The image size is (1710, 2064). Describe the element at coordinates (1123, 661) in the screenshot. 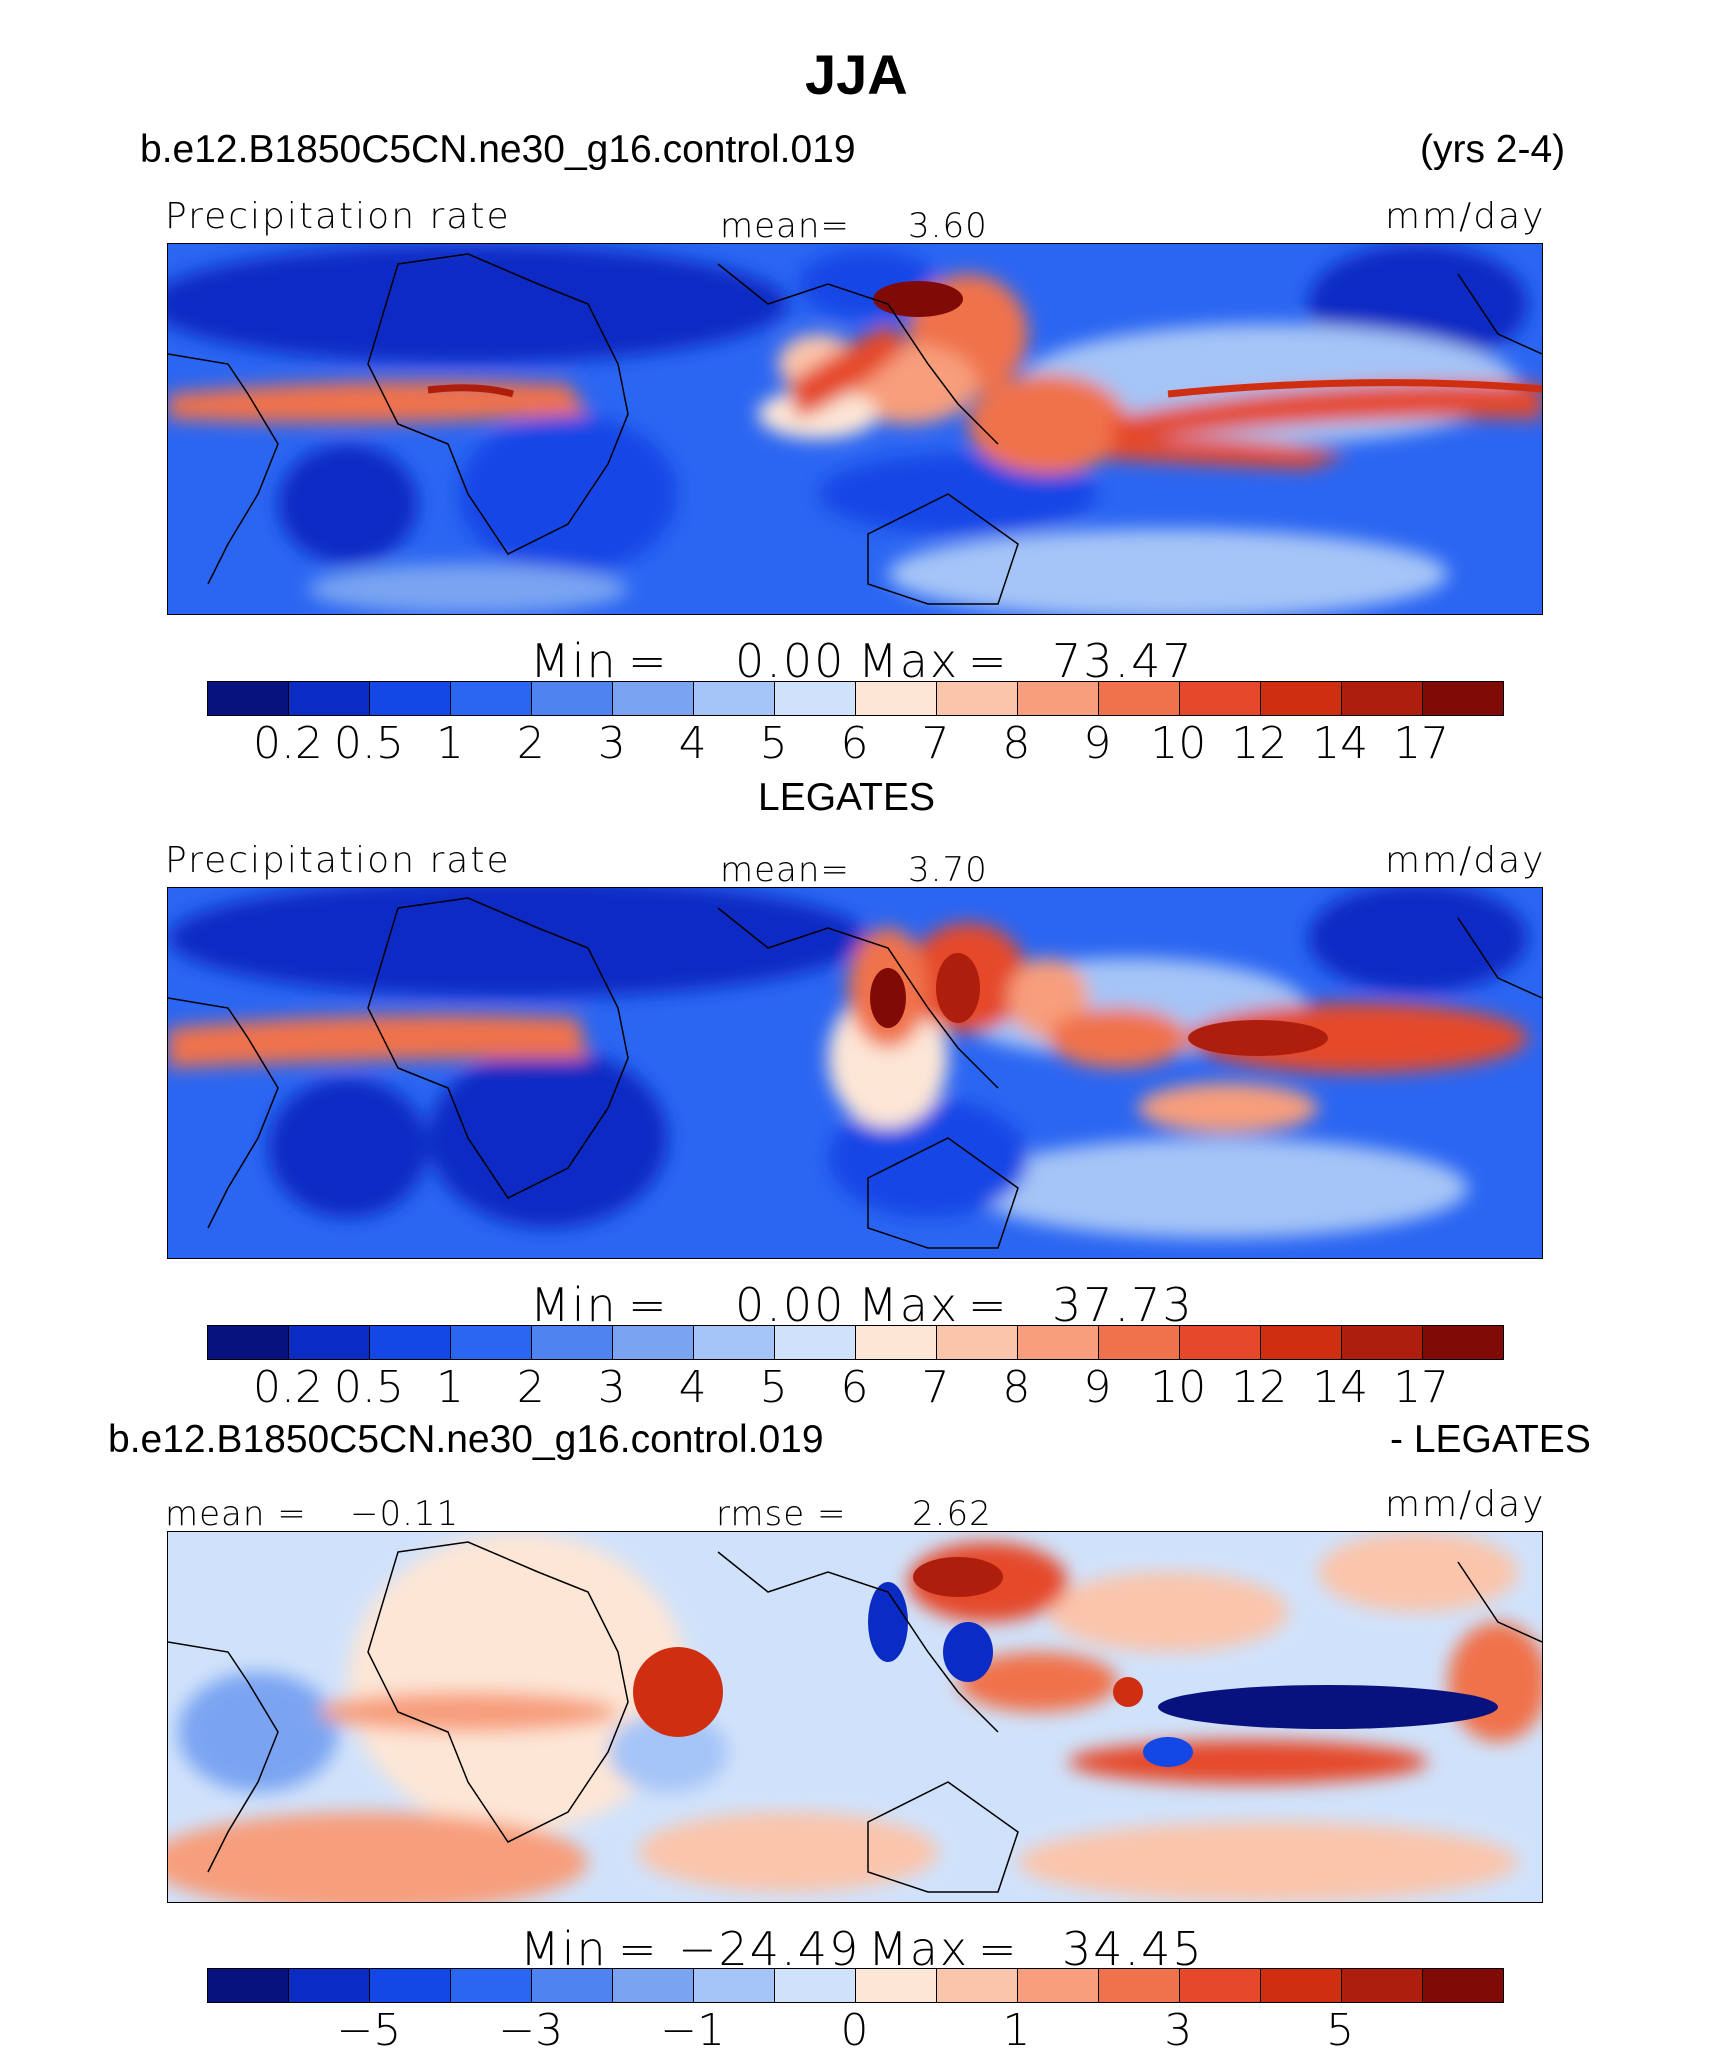

I see `panel1-max-value: 73.47` at that location.